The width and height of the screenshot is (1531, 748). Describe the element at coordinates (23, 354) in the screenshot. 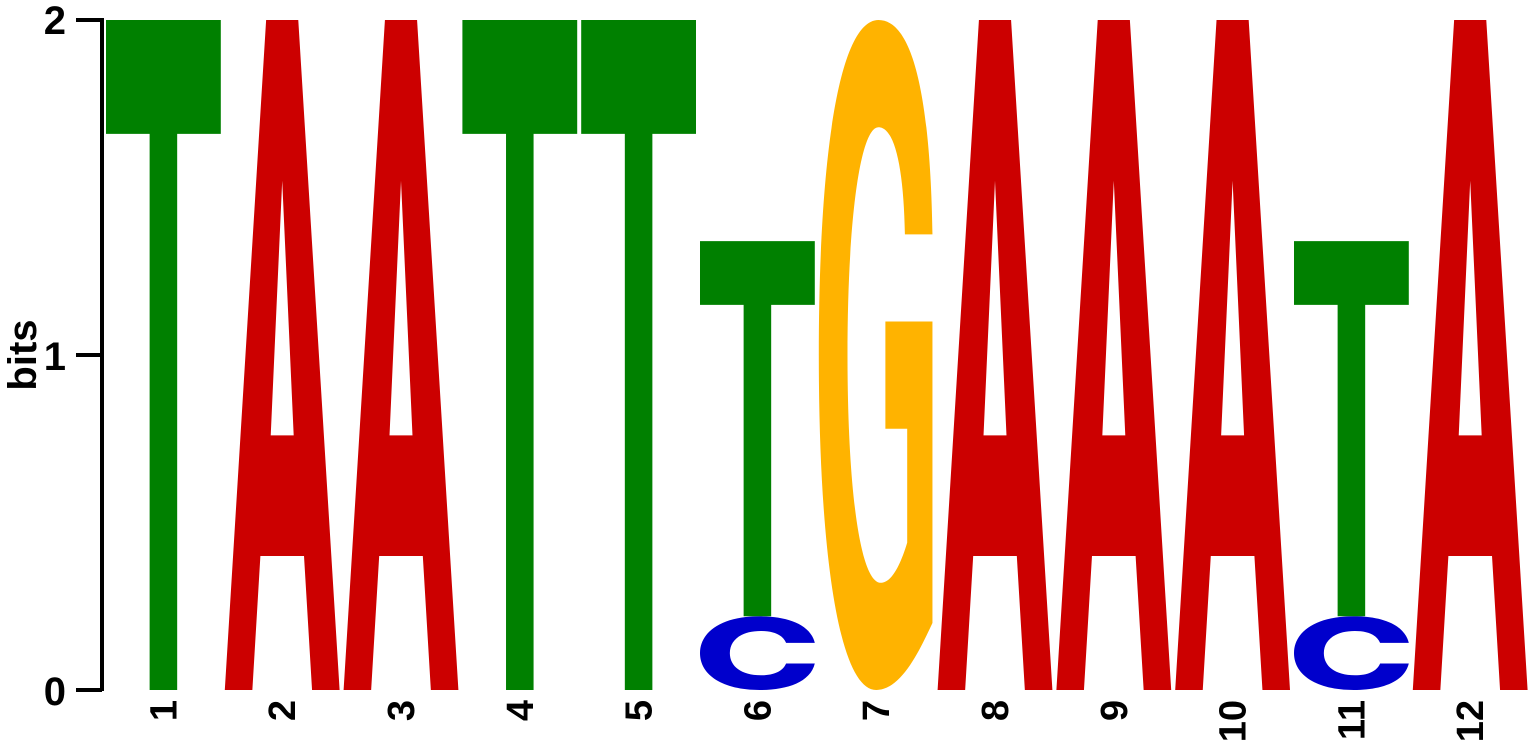

I see `y-axis-label: bits` at that location.